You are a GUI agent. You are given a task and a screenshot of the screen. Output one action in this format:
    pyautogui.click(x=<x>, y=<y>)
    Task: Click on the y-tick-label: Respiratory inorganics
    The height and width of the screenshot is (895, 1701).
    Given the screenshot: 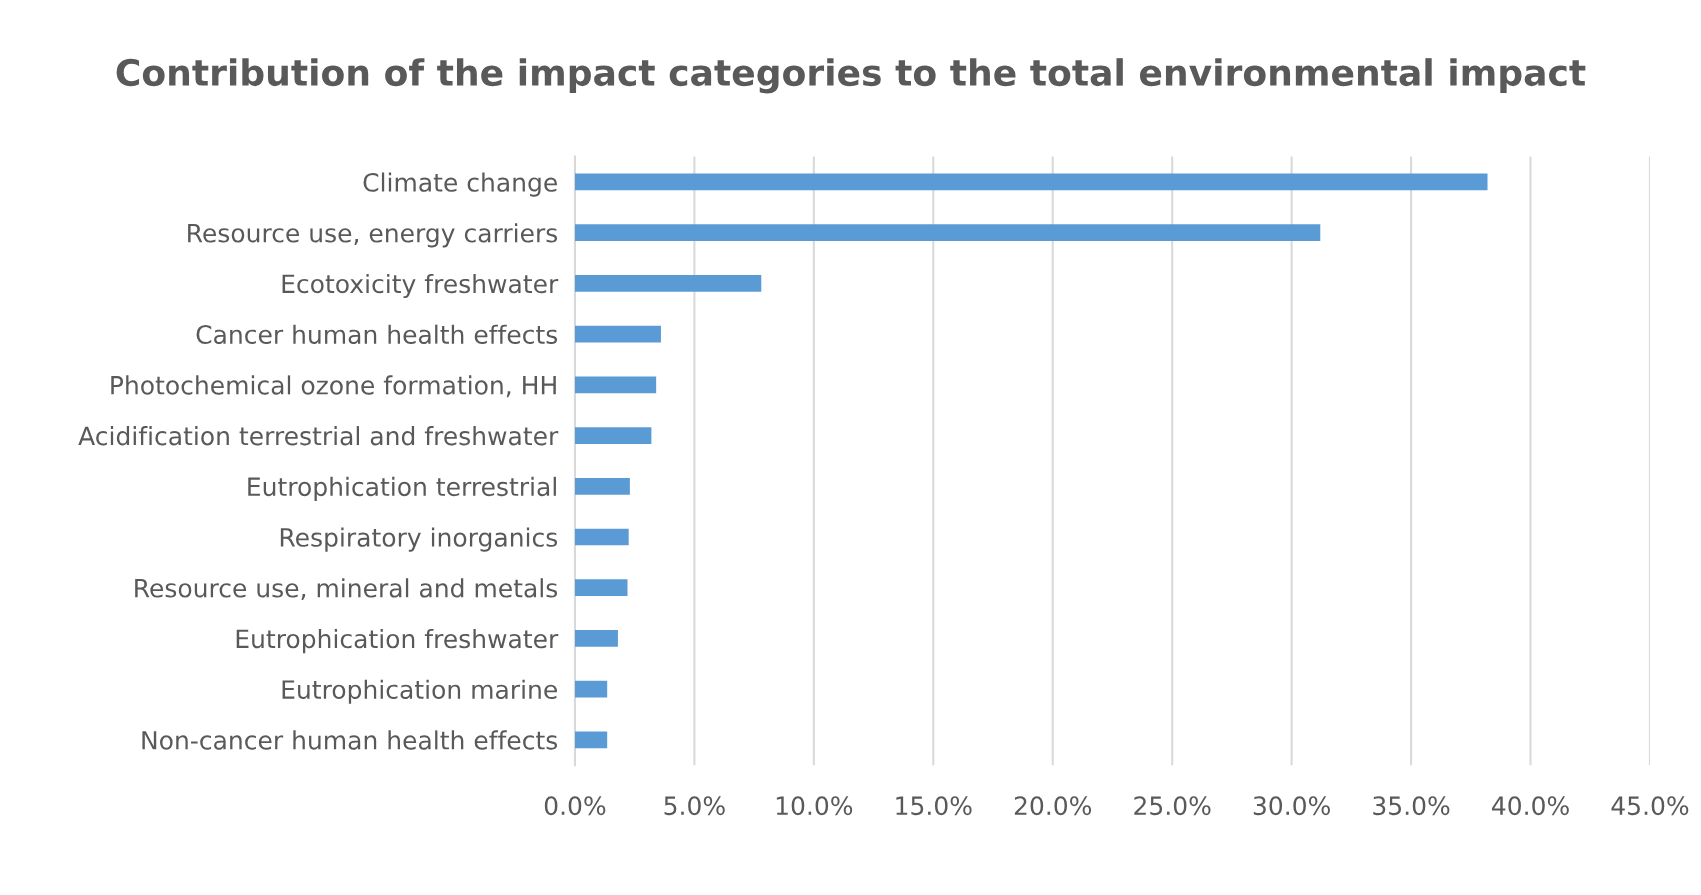 What is the action you would take?
    pyautogui.click(x=419, y=539)
    